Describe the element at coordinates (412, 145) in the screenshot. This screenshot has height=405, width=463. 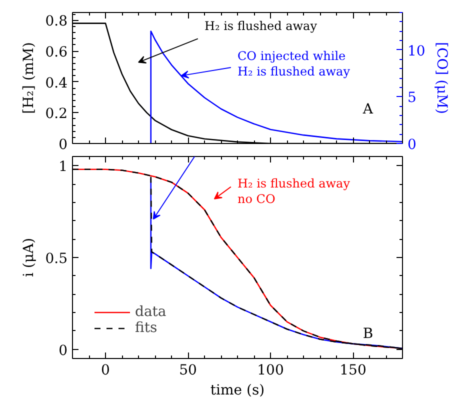
I see `y2-tick-label: 0` at that location.